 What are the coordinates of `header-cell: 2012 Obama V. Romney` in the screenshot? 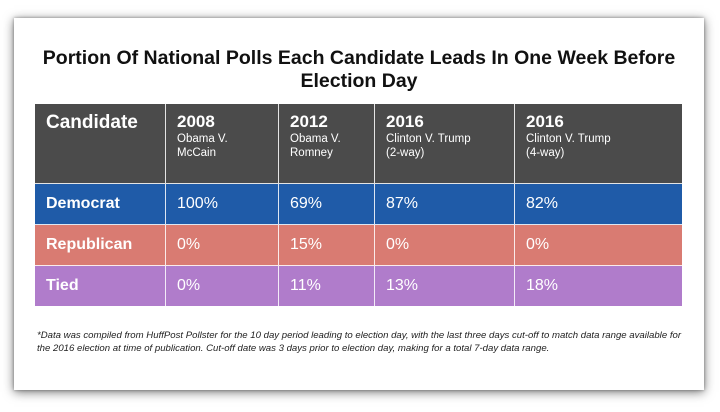 It's located at (327, 144).